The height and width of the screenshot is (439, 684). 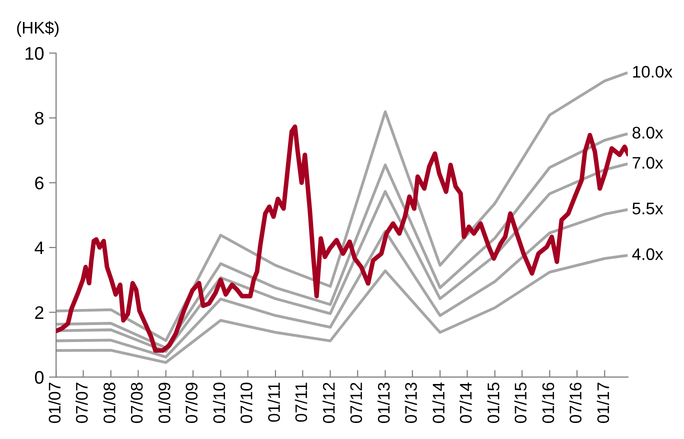 What do you see at coordinates (39, 118) in the screenshot?
I see `y-tick-label: 8` at bounding box center [39, 118].